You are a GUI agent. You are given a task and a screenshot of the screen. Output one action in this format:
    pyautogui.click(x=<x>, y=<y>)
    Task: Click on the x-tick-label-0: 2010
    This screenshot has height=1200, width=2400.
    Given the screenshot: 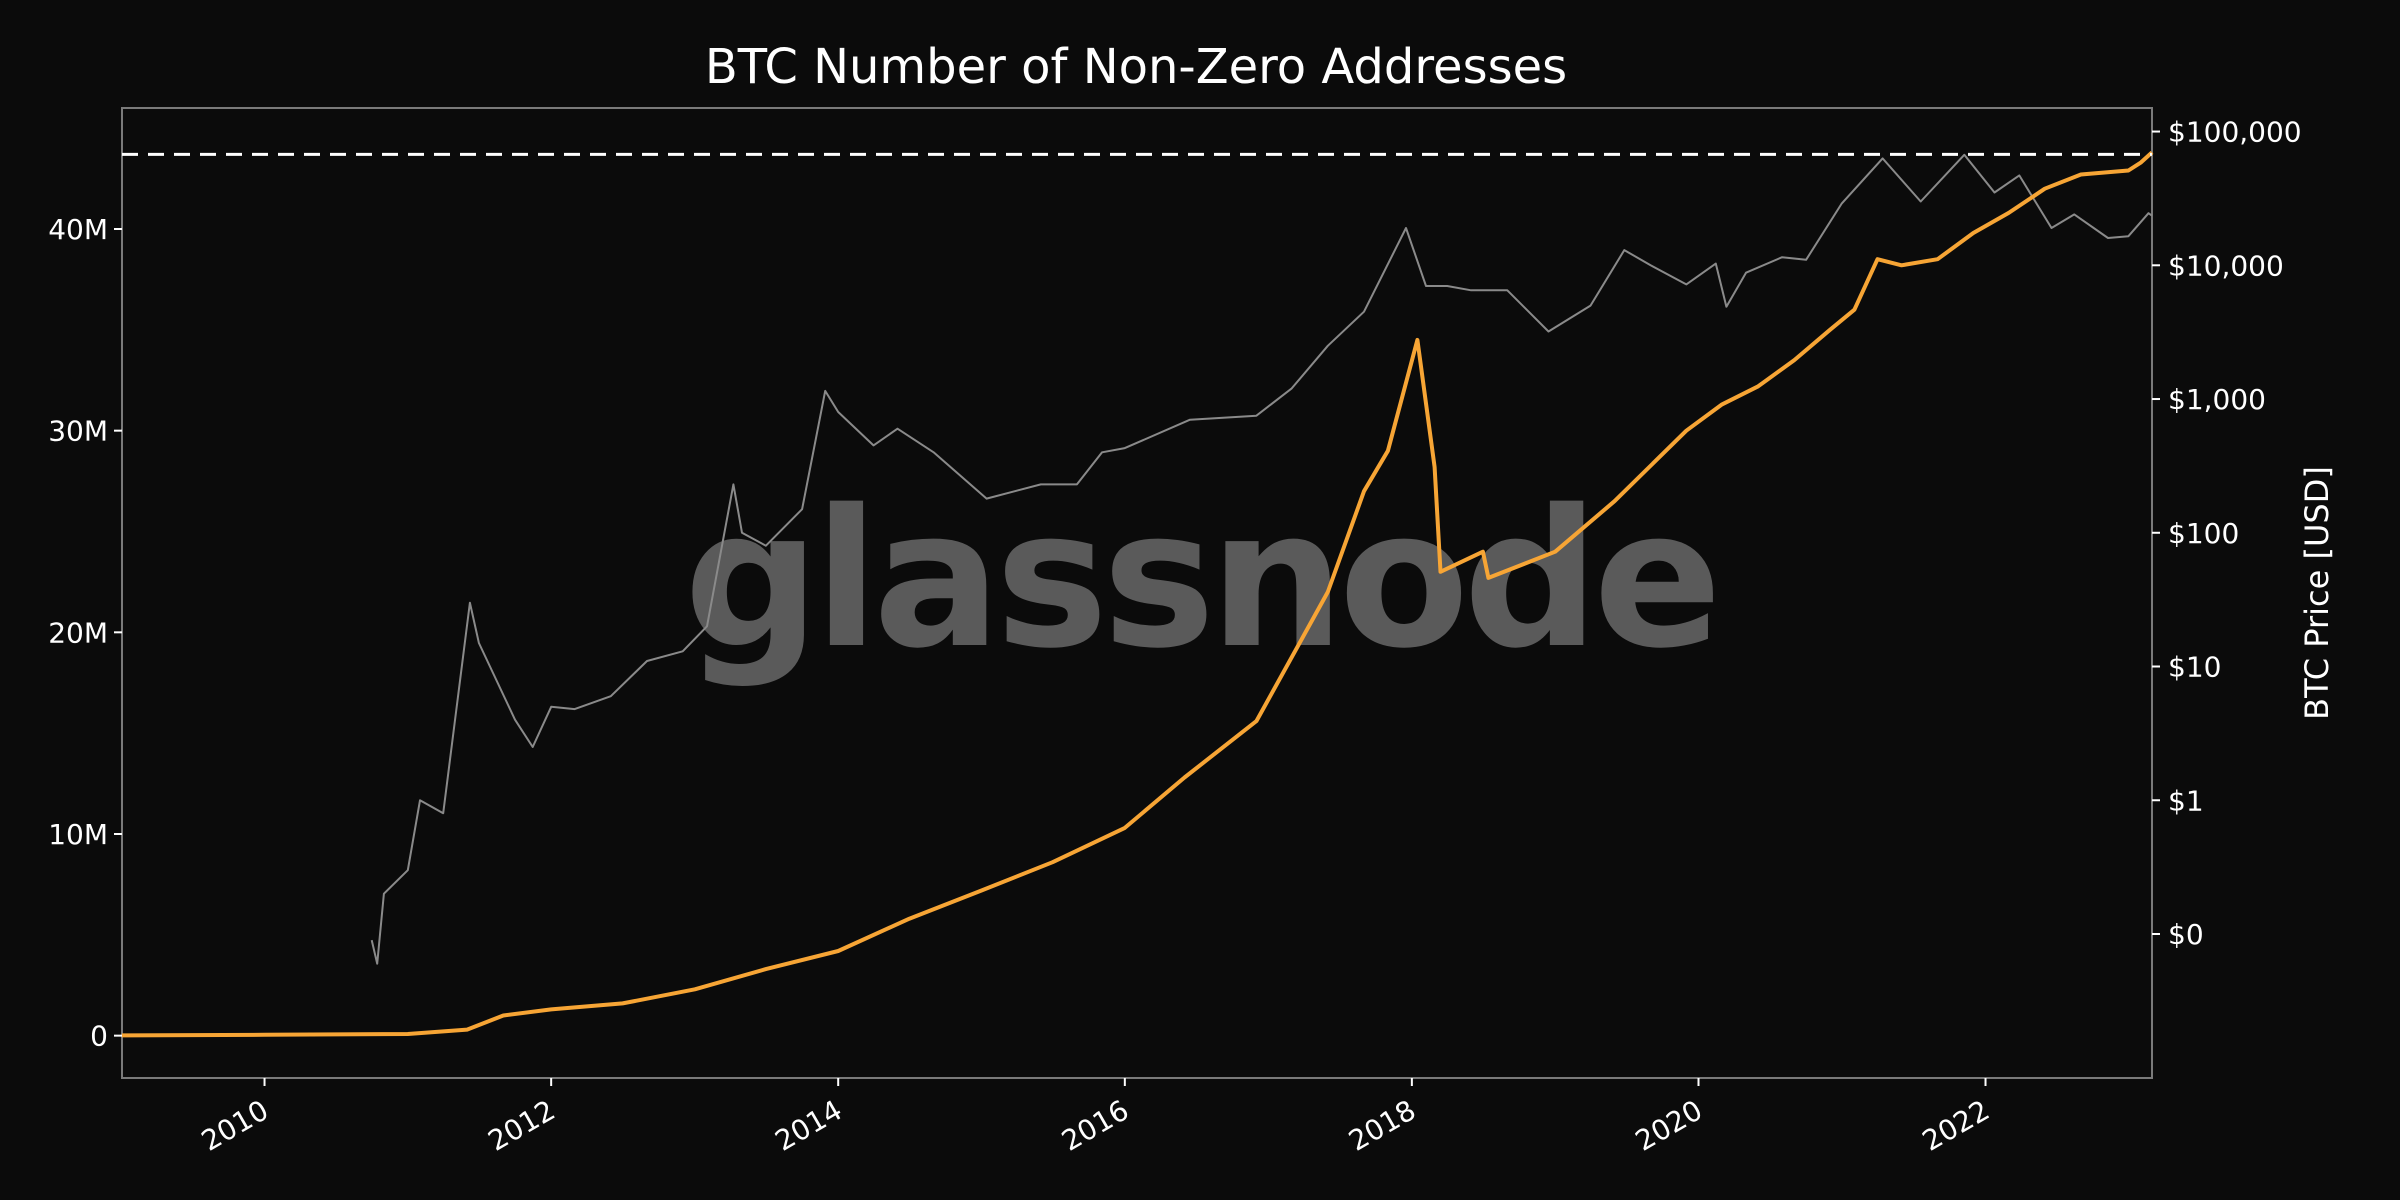 What is the action you would take?
    pyautogui.click(x=235, y=1125)
    